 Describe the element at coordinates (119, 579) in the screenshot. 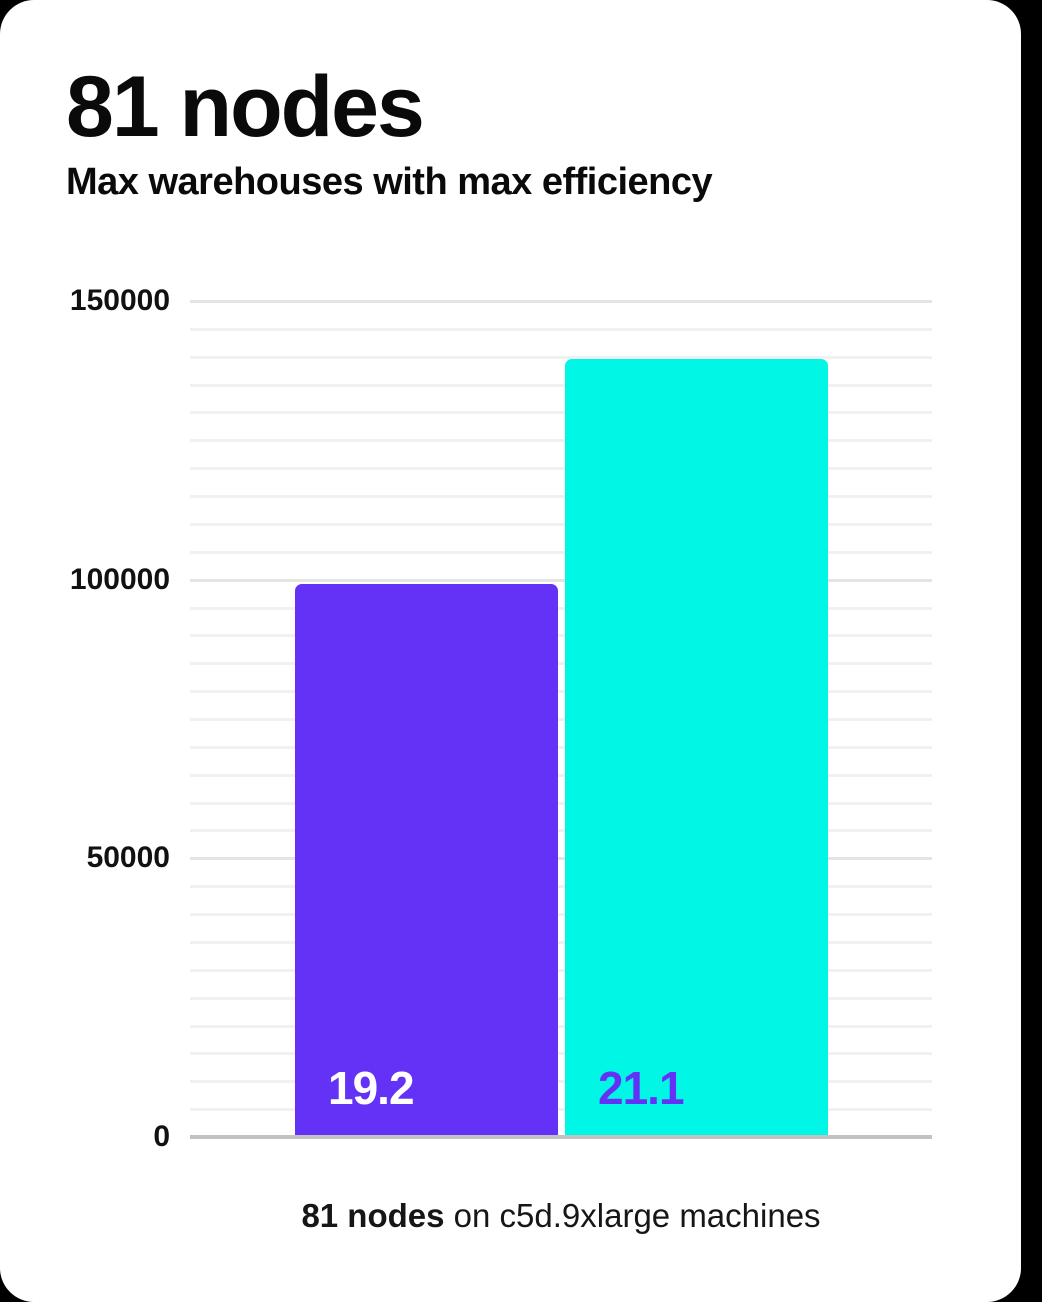

I see `y-axis-tick-label: 100000` at that location.